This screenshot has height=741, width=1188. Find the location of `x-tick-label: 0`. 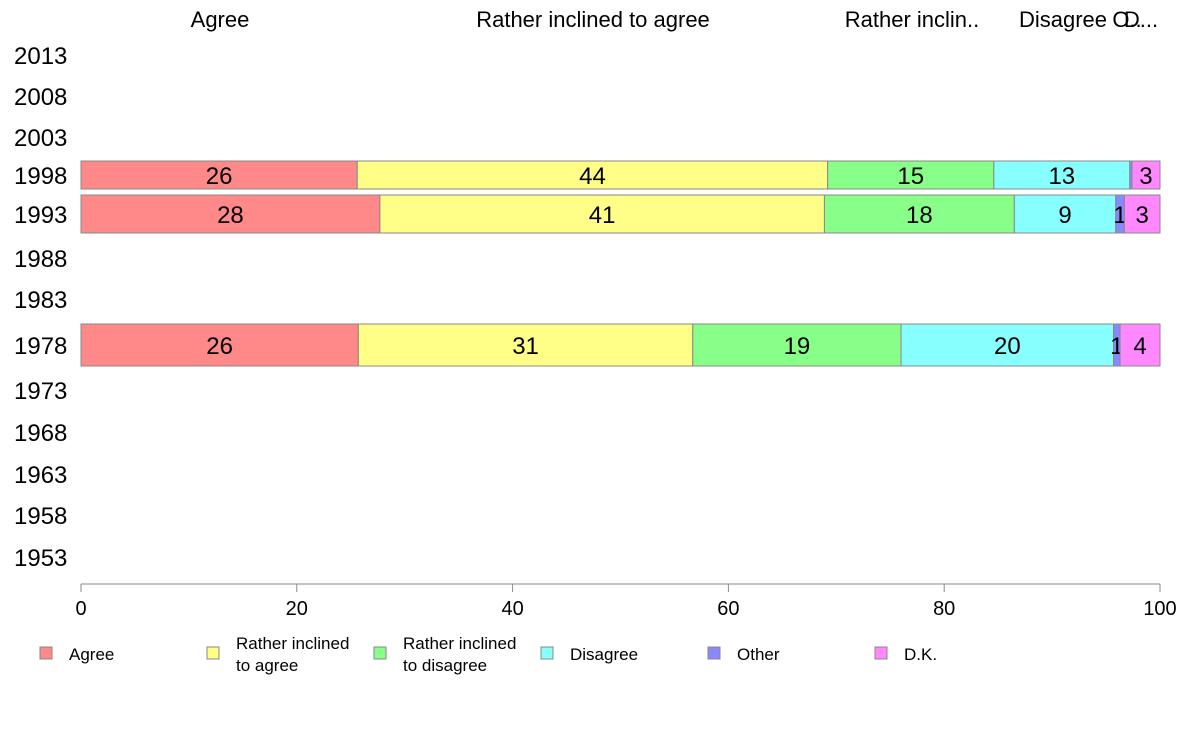

x-tick-label: 0 is located at coordinates (80, 609).